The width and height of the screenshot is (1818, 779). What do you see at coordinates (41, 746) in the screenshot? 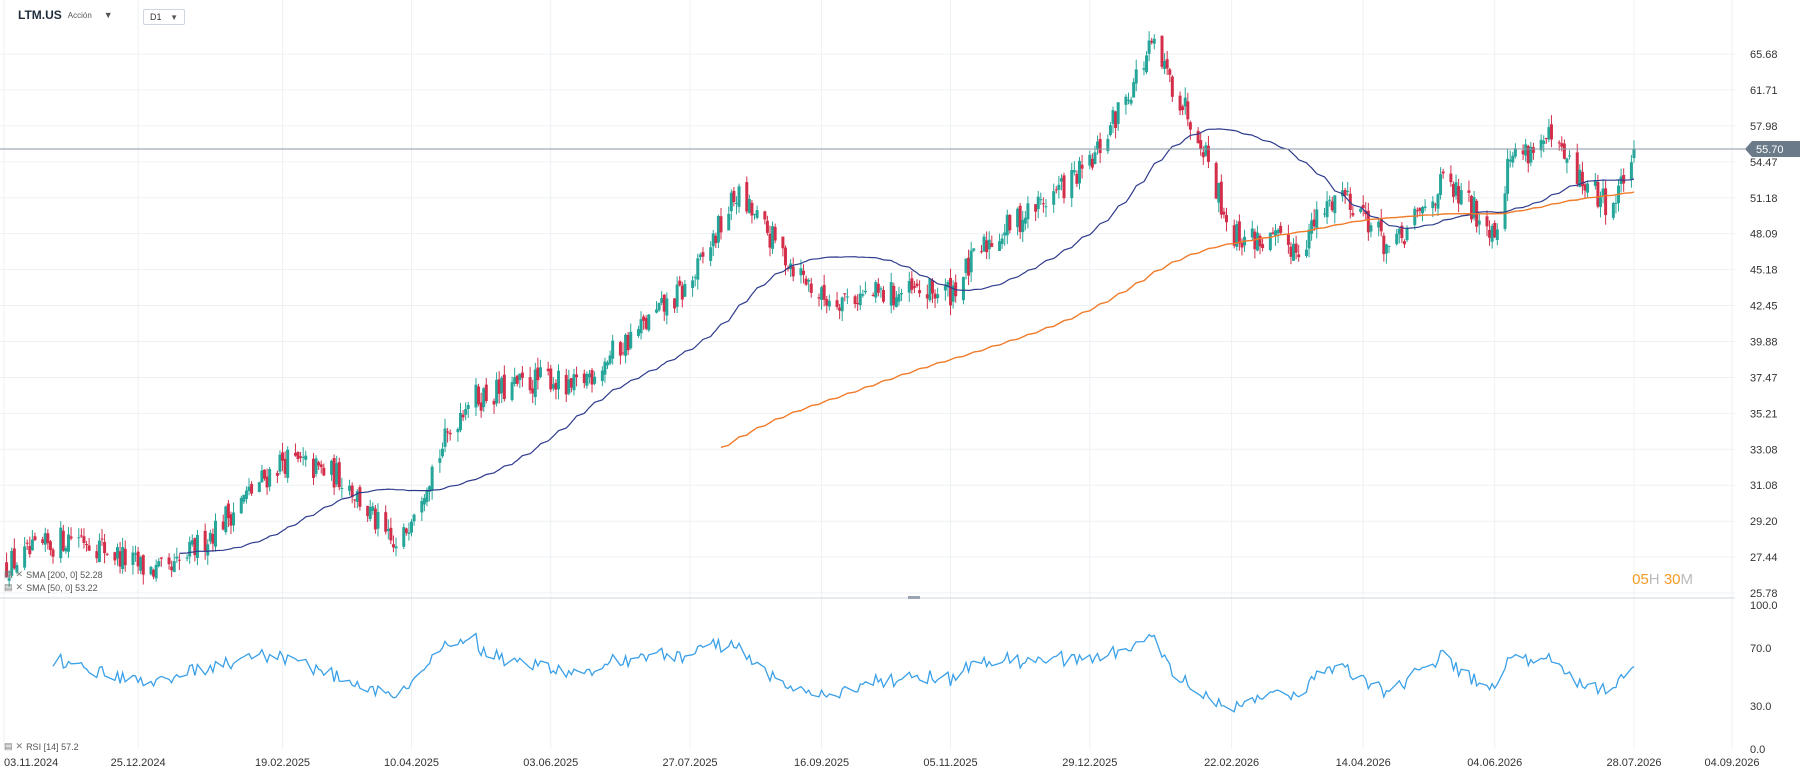
I see `rsi-legend: ▤ ✕ RSI [14] 57.2` at bounding box center [41, 746].